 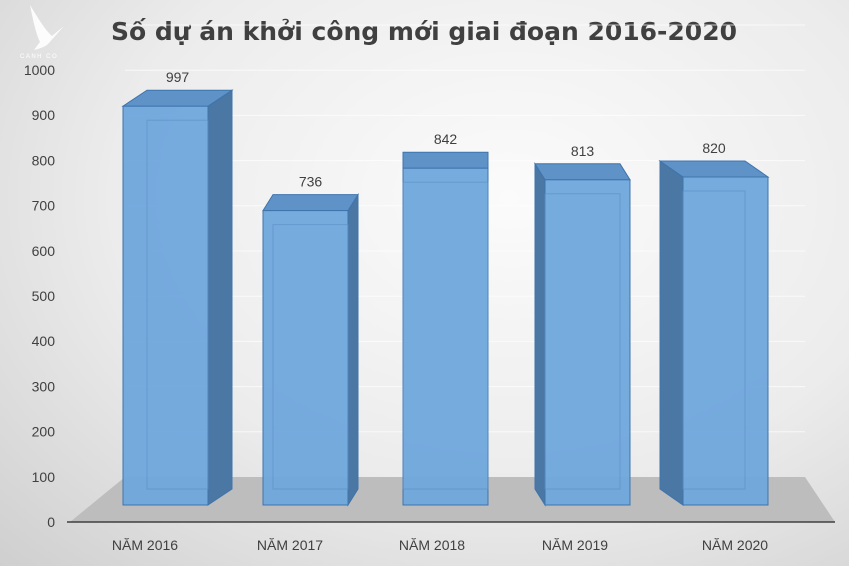 I want to click on x-tick-label: NĂM 2017, so click(x=290, y=545).